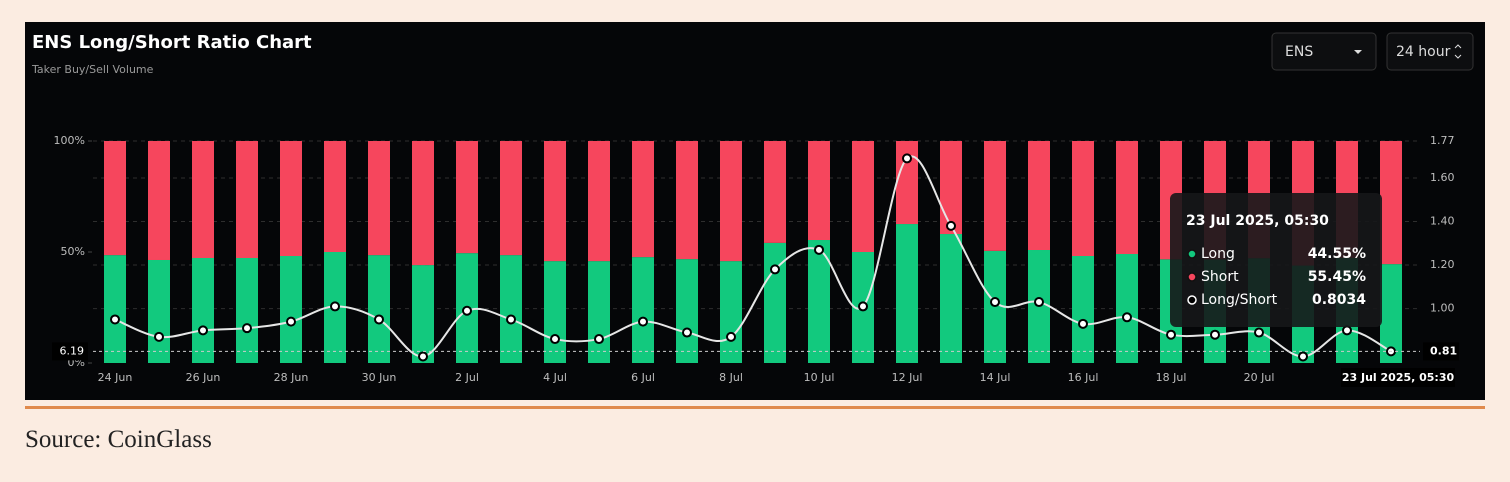  I want to click on y2-tick-label: 1.77, so click(1442, 140).